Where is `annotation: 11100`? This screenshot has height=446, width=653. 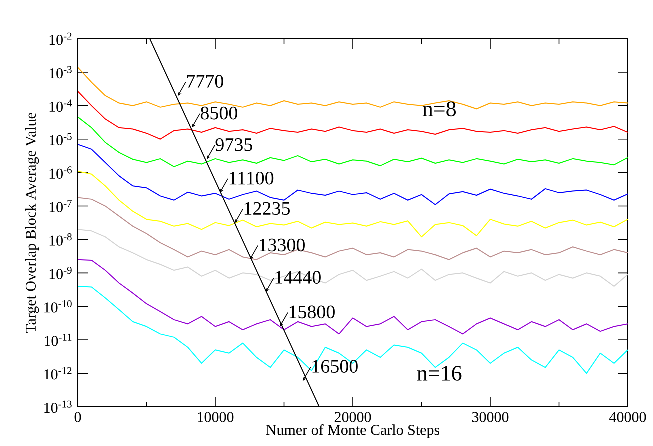
annotation: 11100 is located at coordinates (252, 178).